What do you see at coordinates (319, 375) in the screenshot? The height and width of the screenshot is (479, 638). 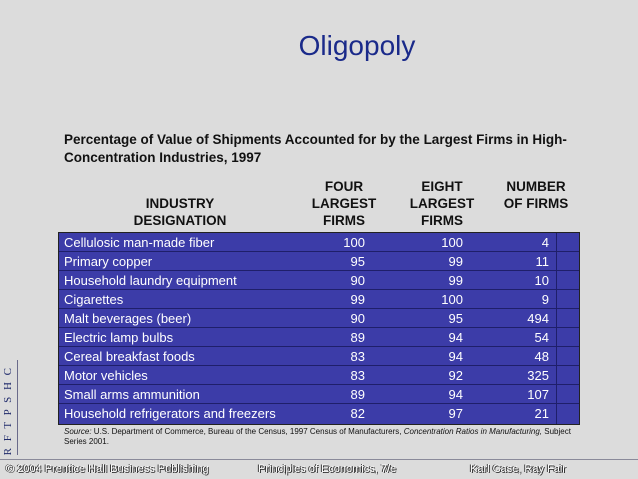 I see `table-row: Motor vehicles 83 92 325` at bounding box center [319, 375].